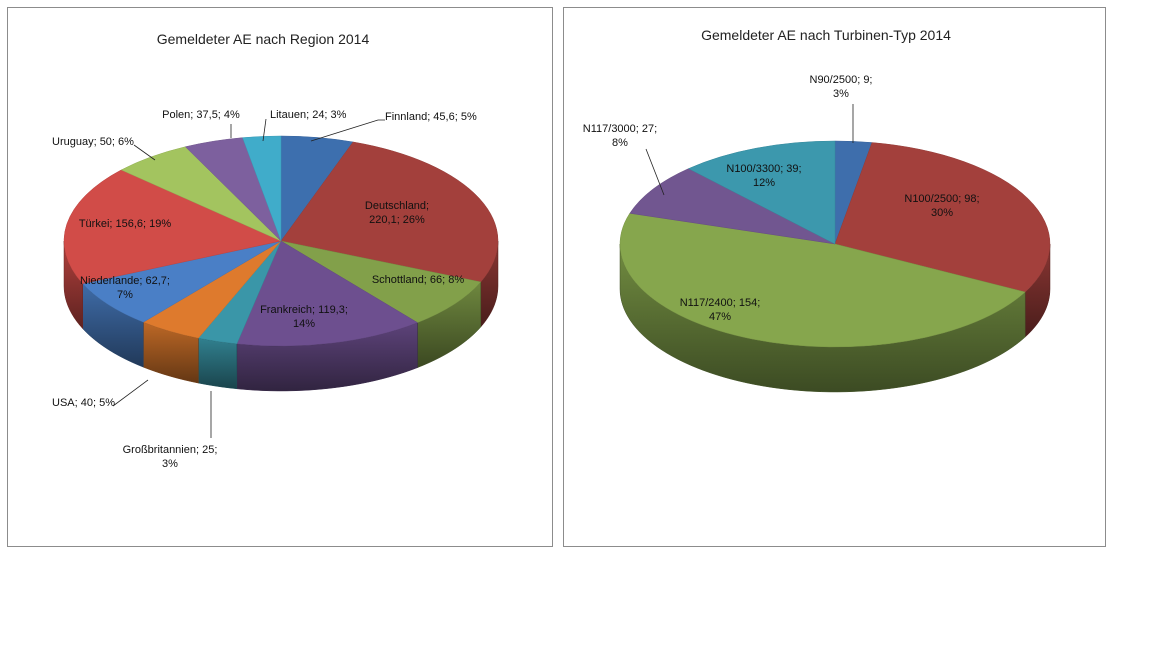 The image size is (1152, 648). Describe the element at coordinates (125, 288) in the screenshot. I see `data-label-niederlande: Niederlande; 62,7; 7%` at that location.